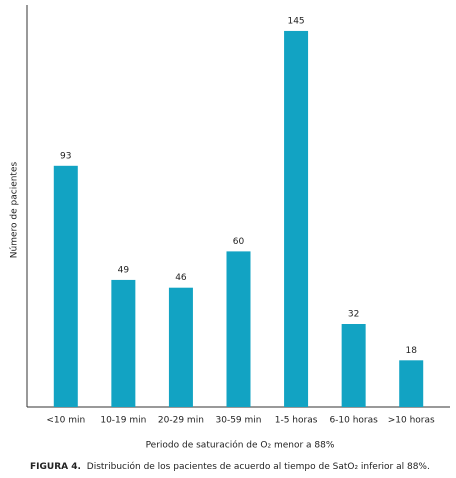 The width and height of the screenshot is (456, 478). I want to click on caption-label: FIGURA 4., so click(55, 467).